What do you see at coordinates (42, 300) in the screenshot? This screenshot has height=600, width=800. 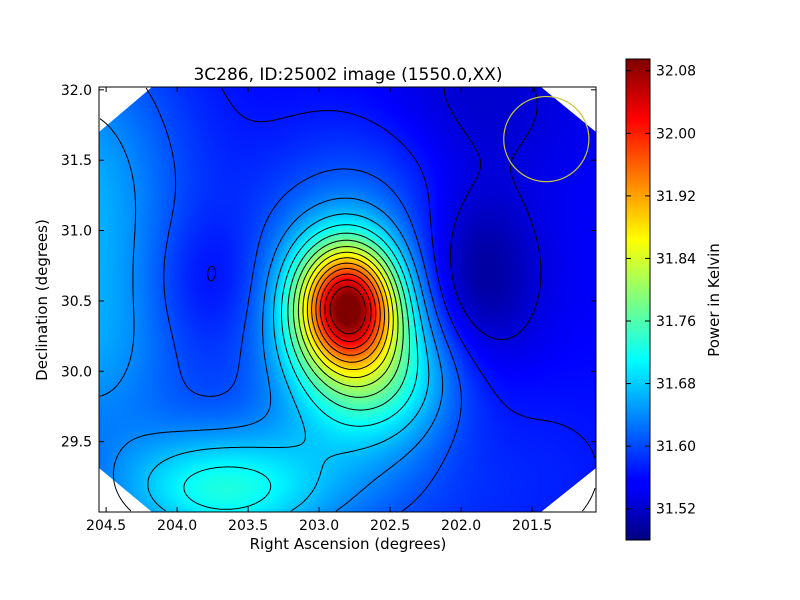 I see `y-axis-label: Declination (degrees)` at bounding box center [42, 300].